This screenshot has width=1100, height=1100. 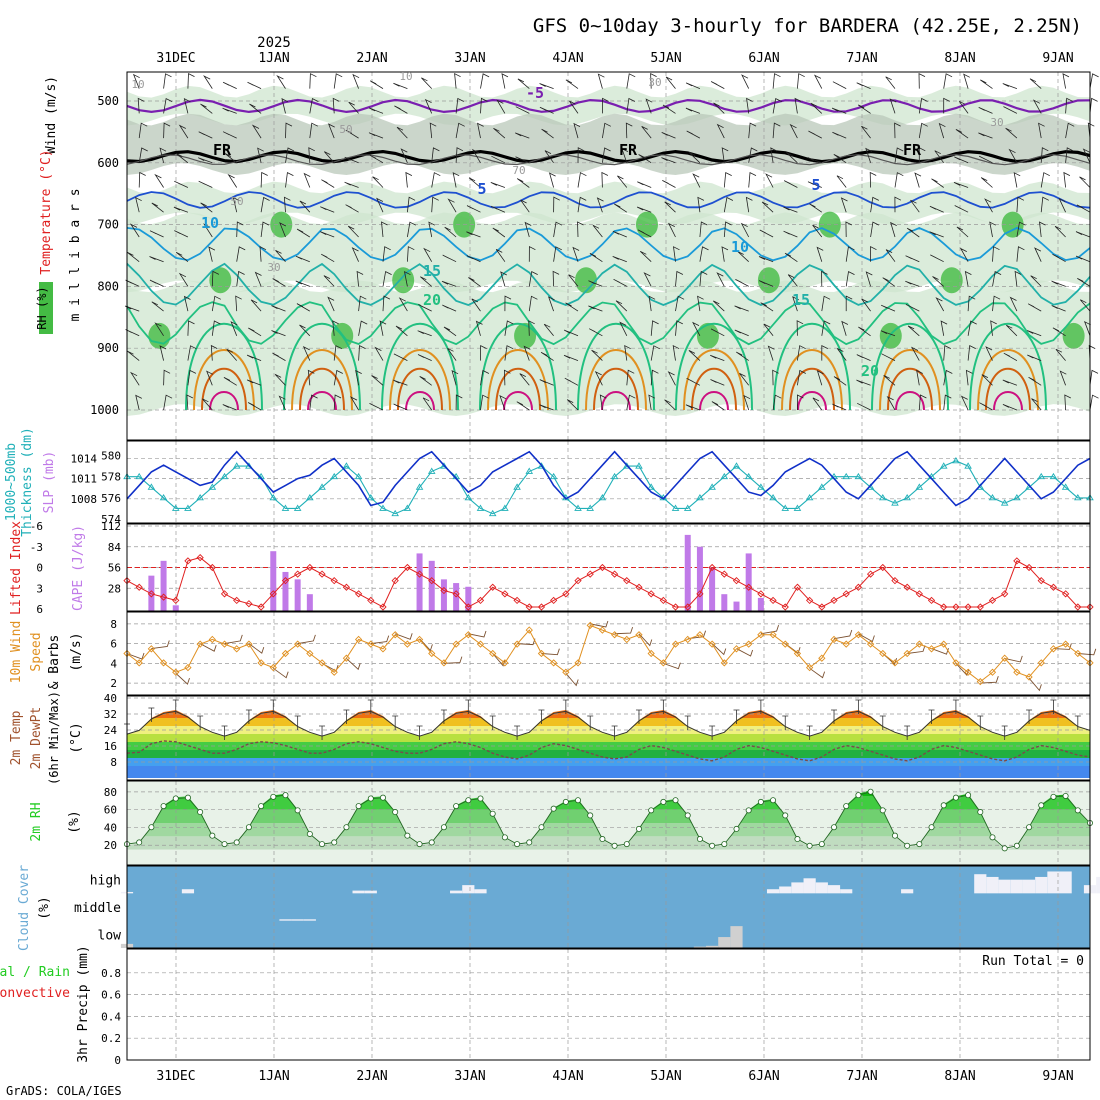 I want to click on contour-label: 15, so click(x=801, y=300).